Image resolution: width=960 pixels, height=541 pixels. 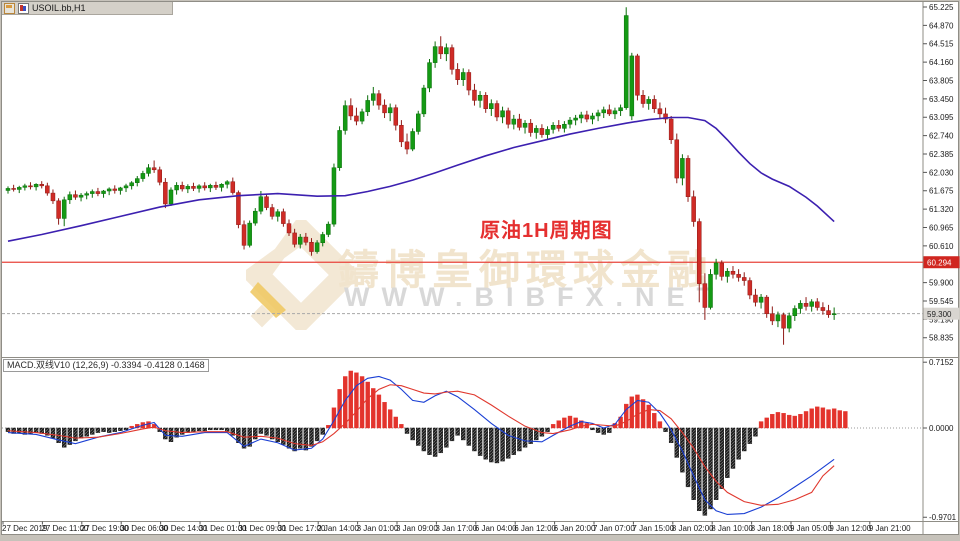 I want to click on time-tick-label: 27 Dec 11:00, so click(x=65, y=528).